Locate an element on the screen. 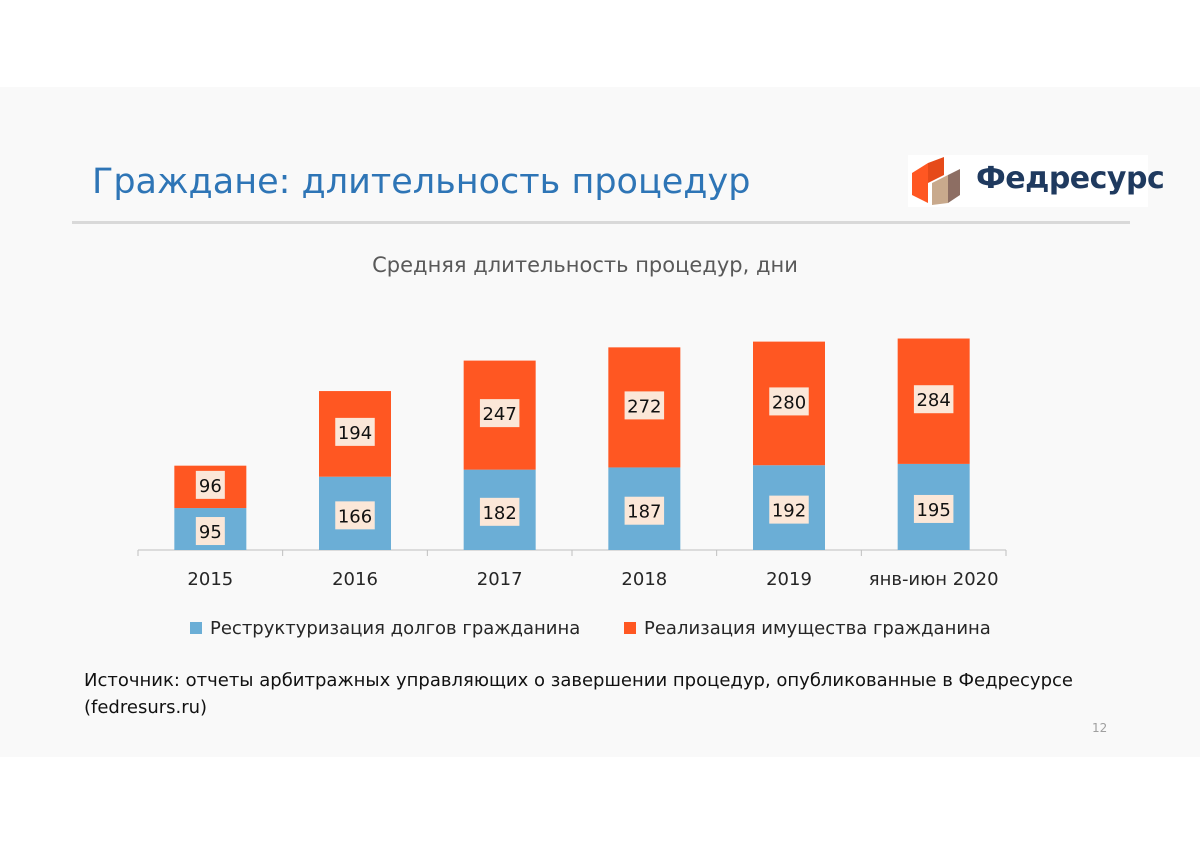  data-label-property-sale-2: 247 is located at coordinates (499, 414).